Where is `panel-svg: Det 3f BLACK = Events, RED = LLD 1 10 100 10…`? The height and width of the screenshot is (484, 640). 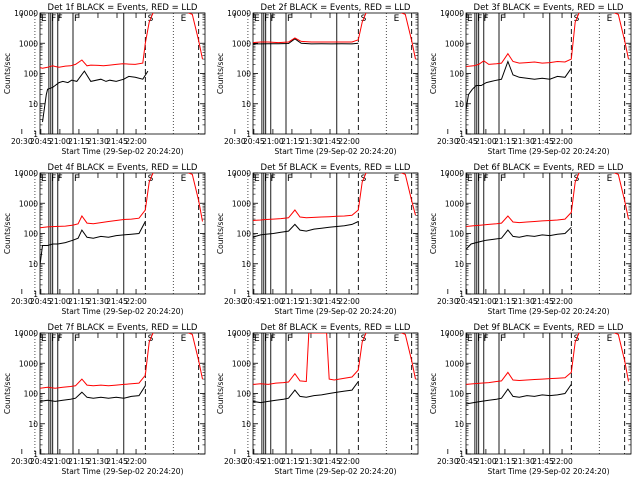
panel-svg: Det 3f BLACK = Events, RED = LLD 1 10 100 10… is located at coordinates (530, 79).